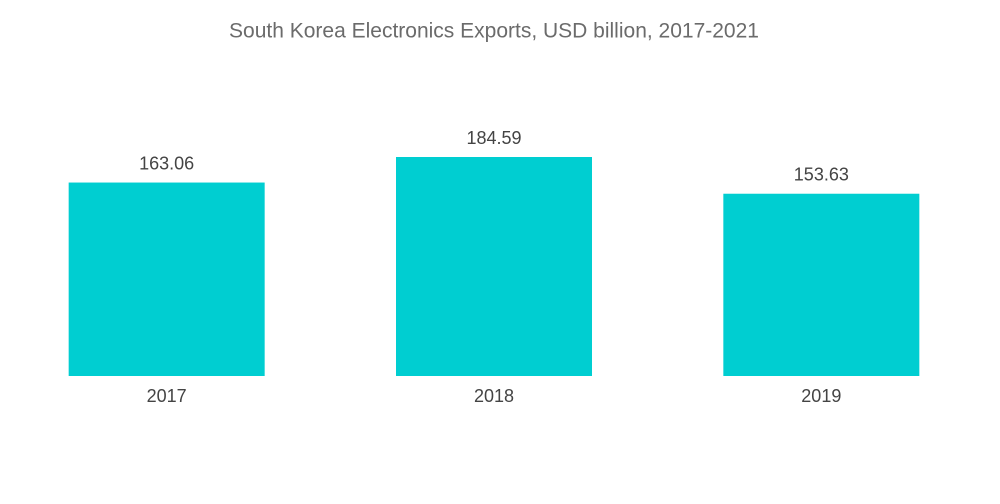 The width and height of the screenshot is (1000, 504). I want to click on value-label: 184.59, so click(493, 138).